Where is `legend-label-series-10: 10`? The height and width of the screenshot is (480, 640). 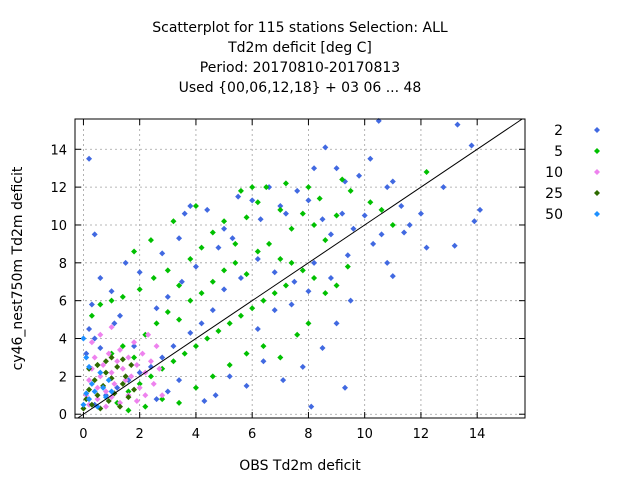 legend-label-series-10: 10 is located at coordinates (554, 173).